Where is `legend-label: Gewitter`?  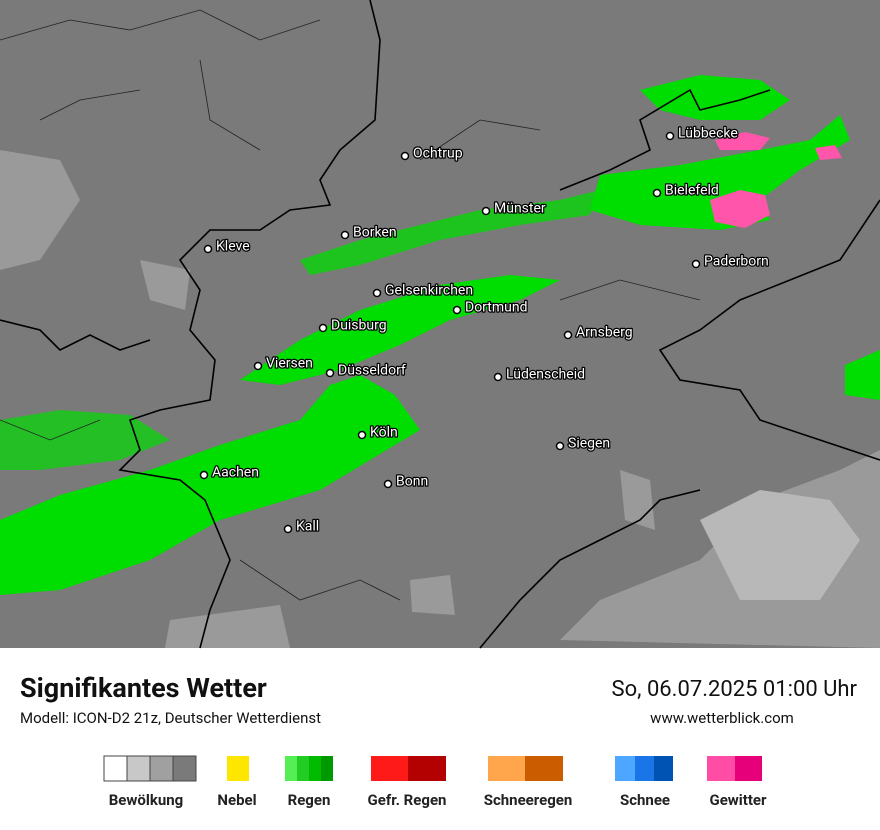
legend-label: Gewitter is located at coordinates (738, 800).